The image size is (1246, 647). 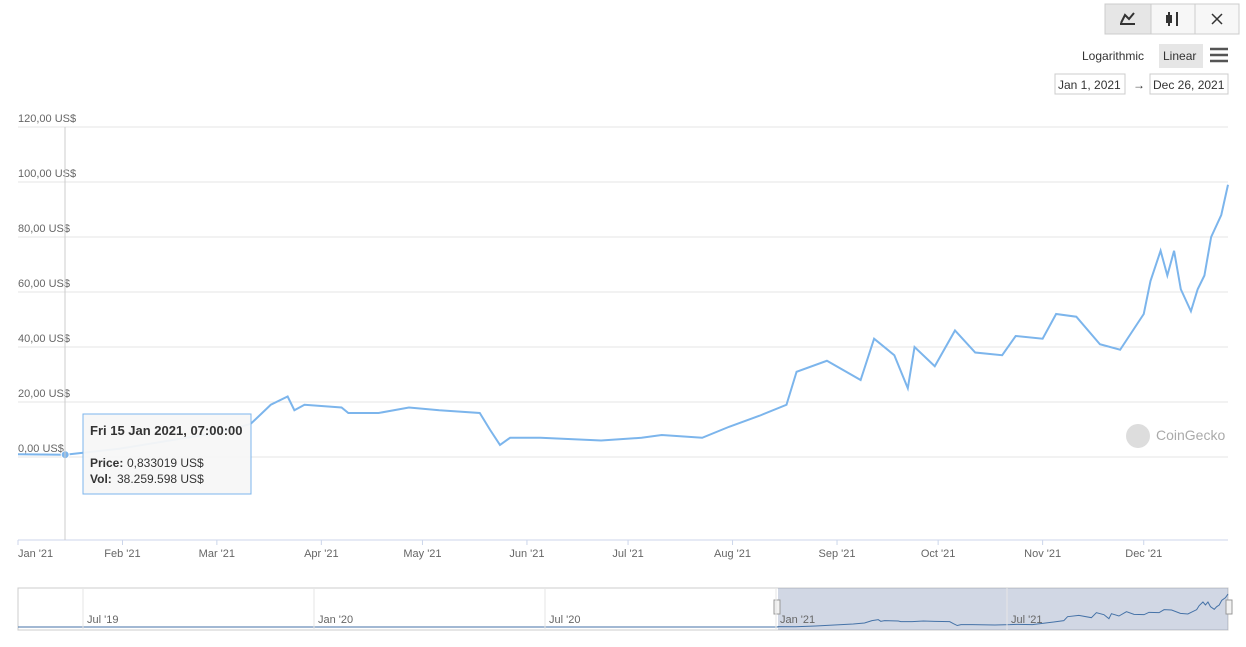 What do you see at coordinates (217, 554) in the screenshot?
I see `x-tick-label: Mar '21` at bounding box center [217, 554].